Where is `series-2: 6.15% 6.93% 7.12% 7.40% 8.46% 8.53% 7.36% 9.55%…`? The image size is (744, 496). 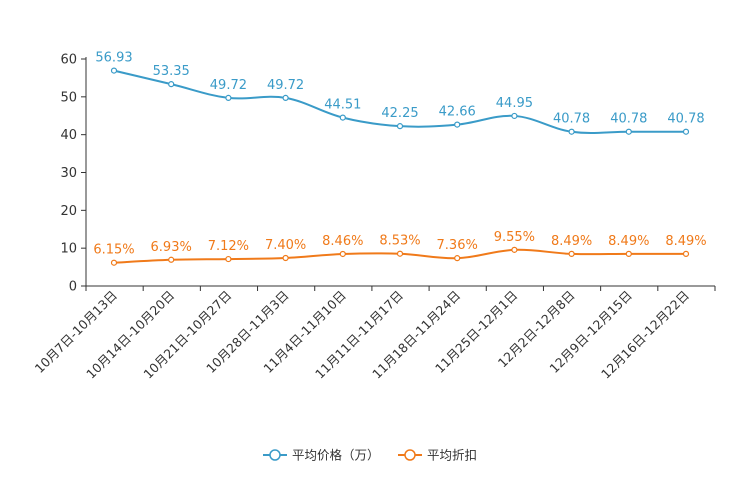 series-2: 6.15% 6.93% 7.12% 7.40% 8.46% 8.53% 7.36% 9.55%… is located at coordinates (400, 248).